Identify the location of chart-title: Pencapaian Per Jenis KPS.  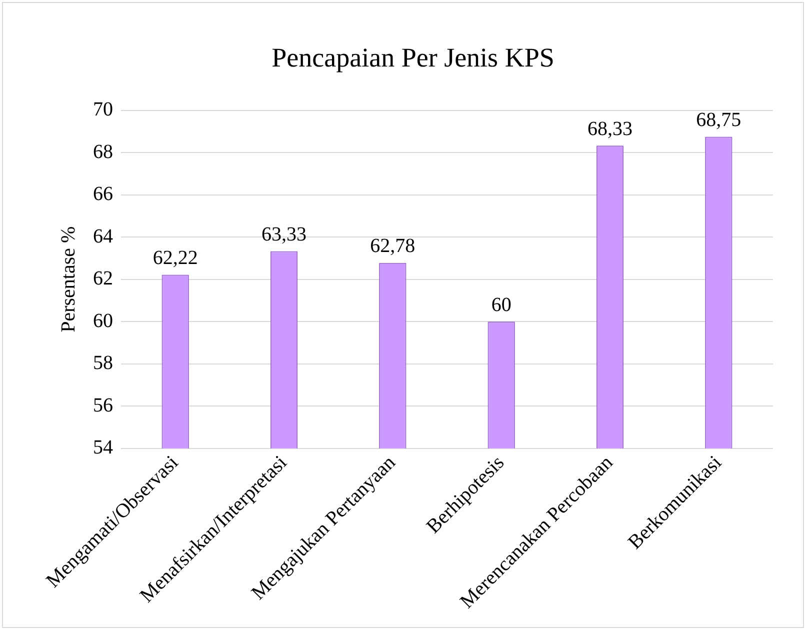
(413, 57).